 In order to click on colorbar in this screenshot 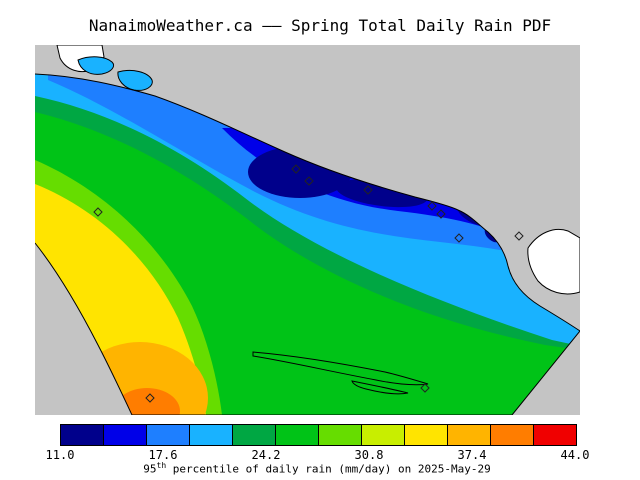, I will do `click(318, 435)`.